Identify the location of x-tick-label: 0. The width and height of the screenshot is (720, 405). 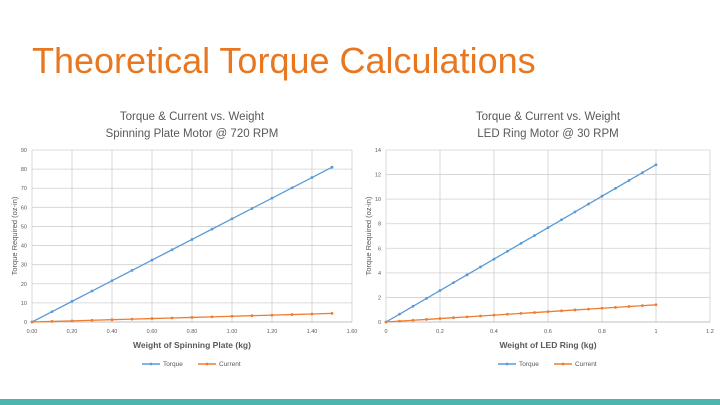
(385, 332).